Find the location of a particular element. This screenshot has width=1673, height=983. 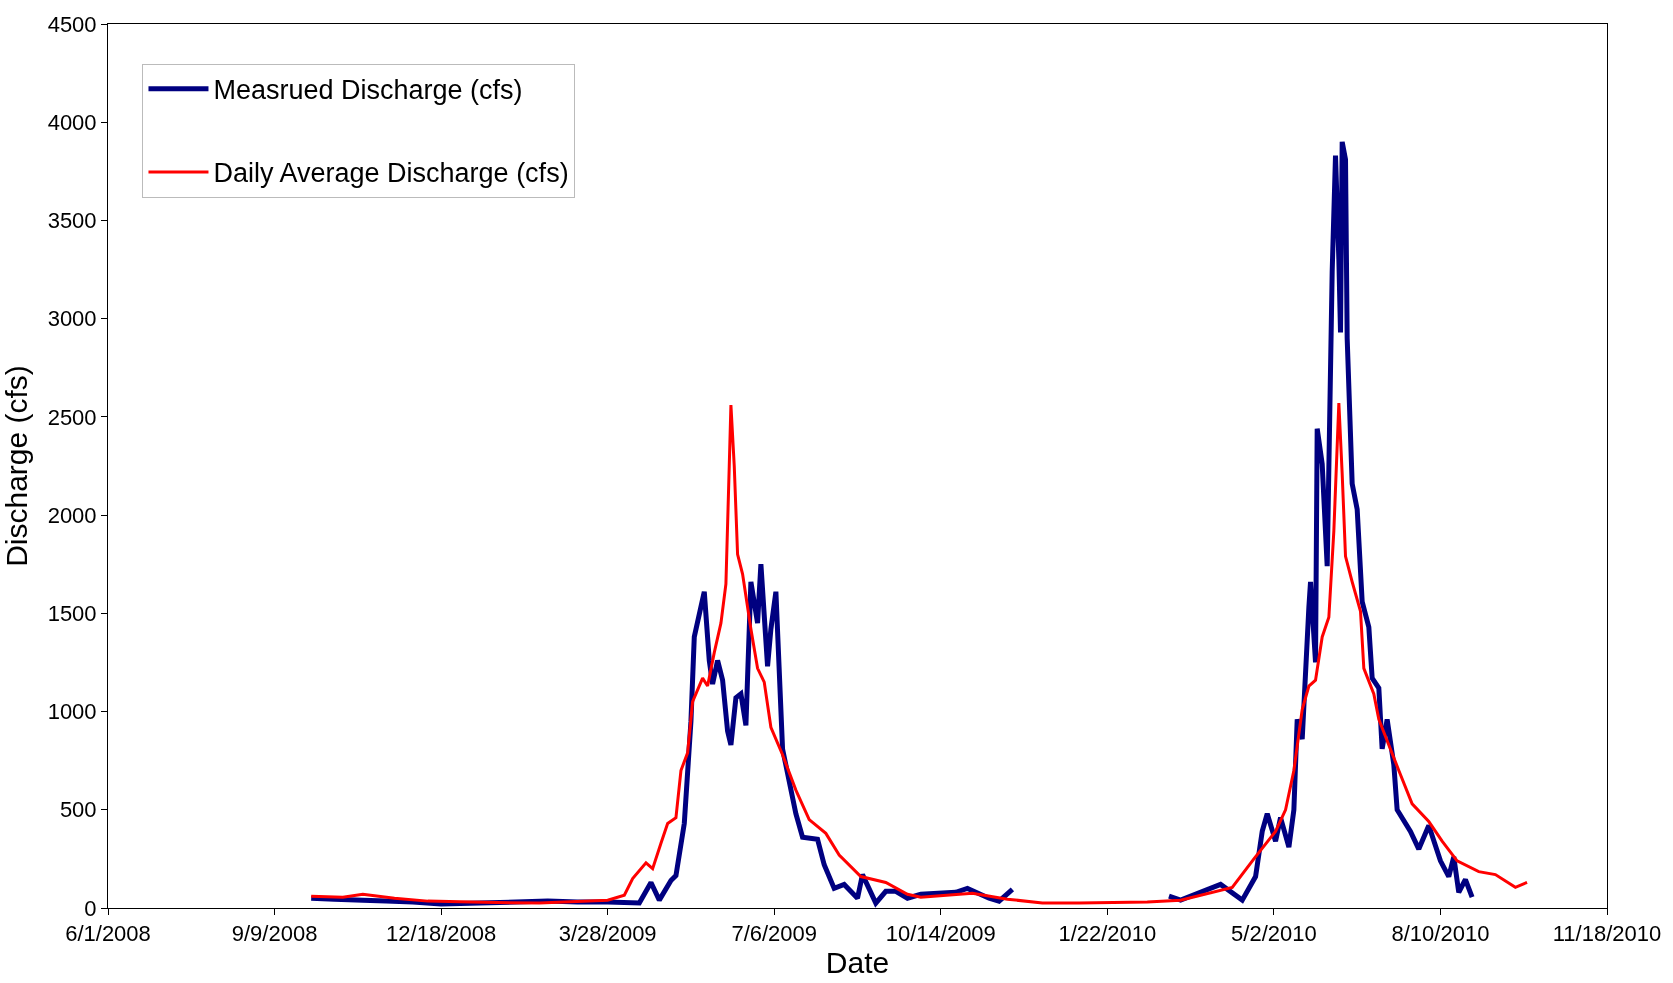

y-tick-label: 1000 is located at coordinates (72, 712).